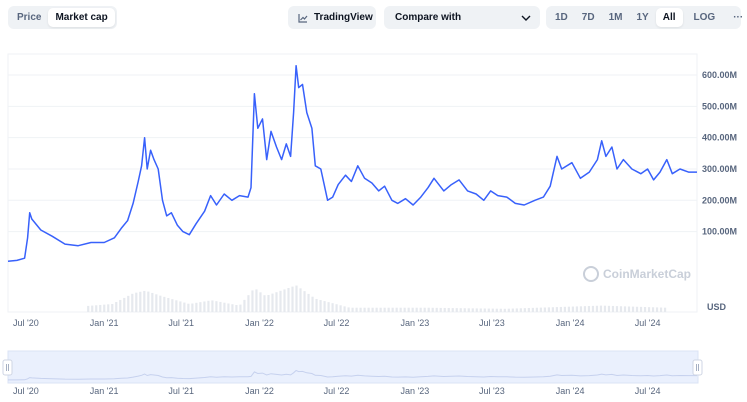 Image resolution: width=747 pixels, height=402 pixels. Describe the element at coordinates (637, 274) in the screenshot. I see `coinmarketcap-watermark: CoinMarketCap` at that location.